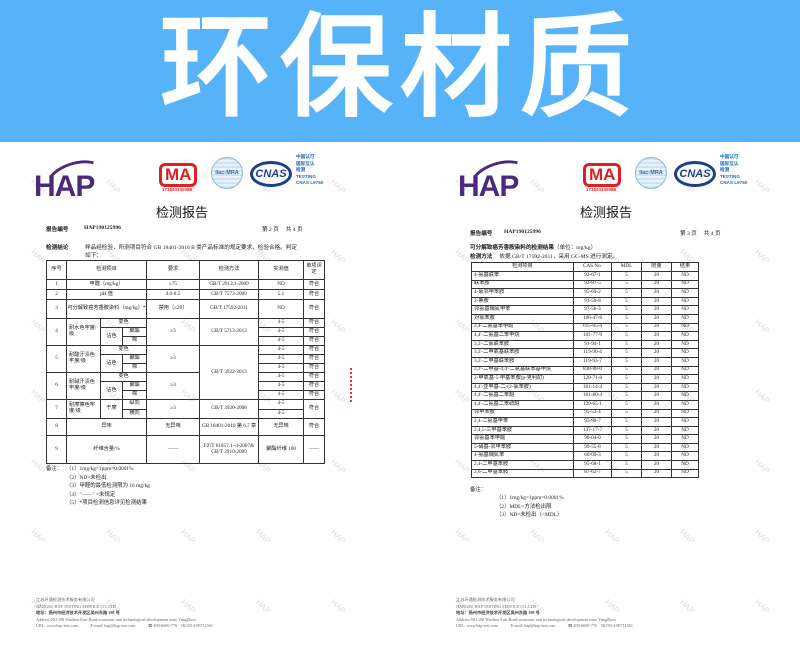  What do you see at coordinates (56, 309) in the screenshot?
I see `cell: 3` at bounding box center [56, 309].